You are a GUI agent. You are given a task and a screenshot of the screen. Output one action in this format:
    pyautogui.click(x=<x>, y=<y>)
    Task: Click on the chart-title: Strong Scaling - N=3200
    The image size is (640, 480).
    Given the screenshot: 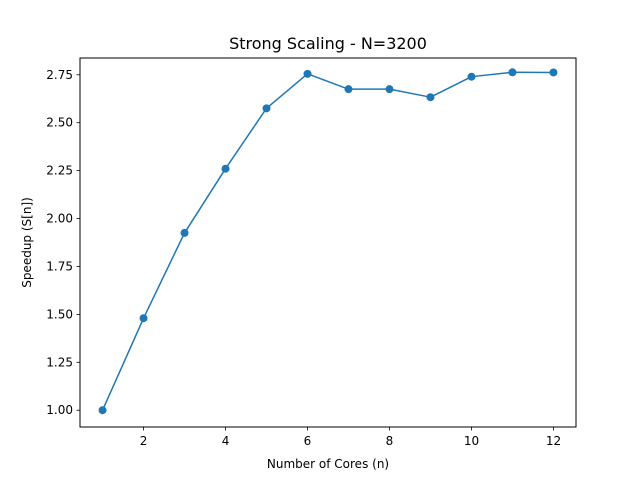 What is the action you would take?
    pyautogui.click(x=328, y=43)
    